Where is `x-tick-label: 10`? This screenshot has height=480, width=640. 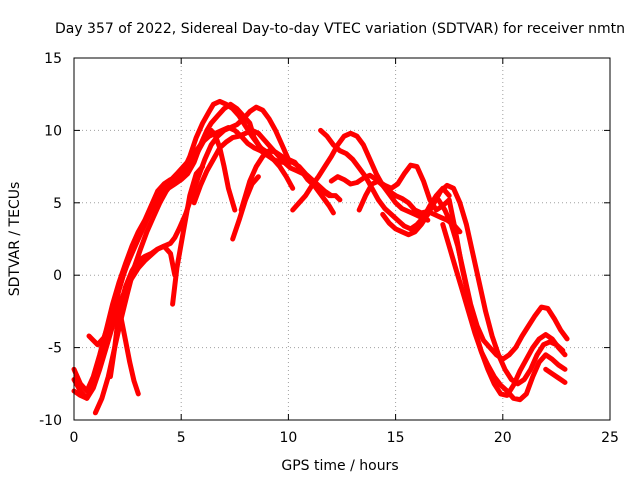 x-tick-label: 10 is located at coordinates (288, 438).